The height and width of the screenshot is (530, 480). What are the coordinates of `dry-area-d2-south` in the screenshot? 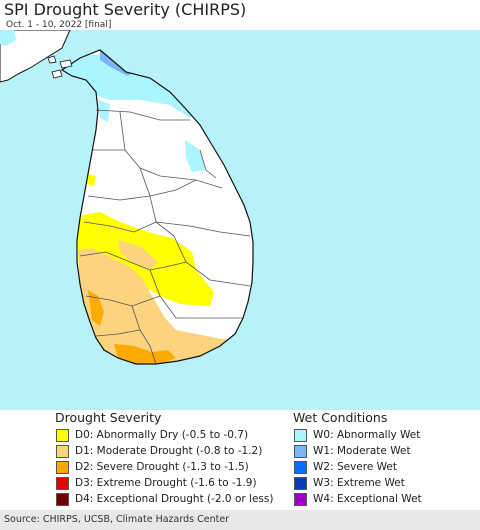 It's located at (145, 354).